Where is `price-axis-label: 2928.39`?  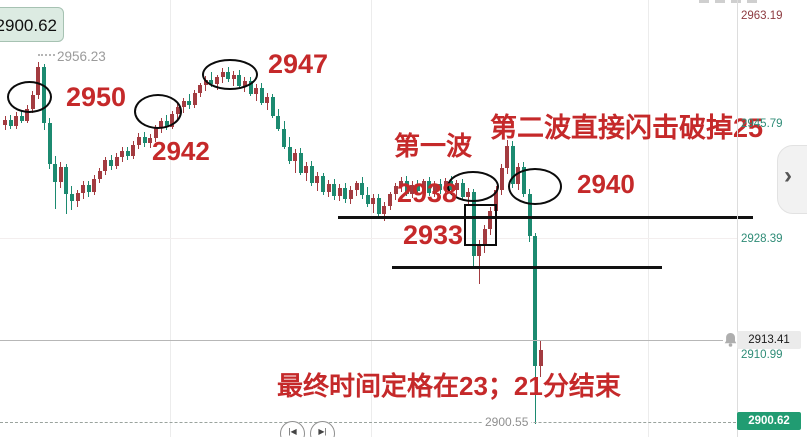
price-axis-label: 2928.39 is located at coordinates (762, 239).